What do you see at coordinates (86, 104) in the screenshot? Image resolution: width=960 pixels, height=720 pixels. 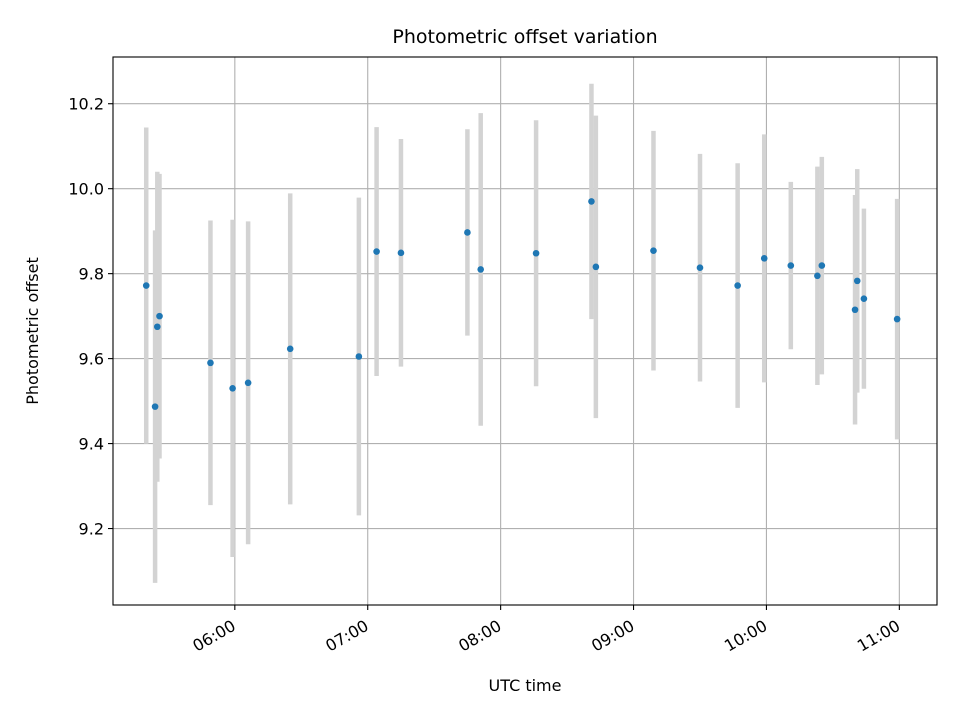 I see `y-tick-label: 10.2` at bounding box center [86, 104].